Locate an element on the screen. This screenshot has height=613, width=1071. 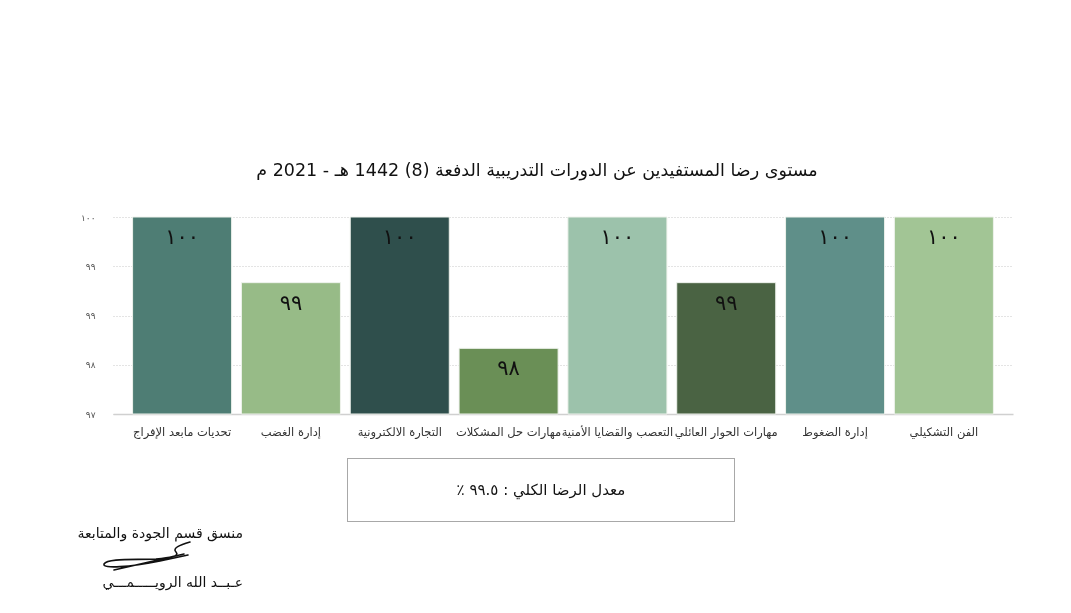
y-tick-label: ٩٨ is located at coordinates (90, 365).